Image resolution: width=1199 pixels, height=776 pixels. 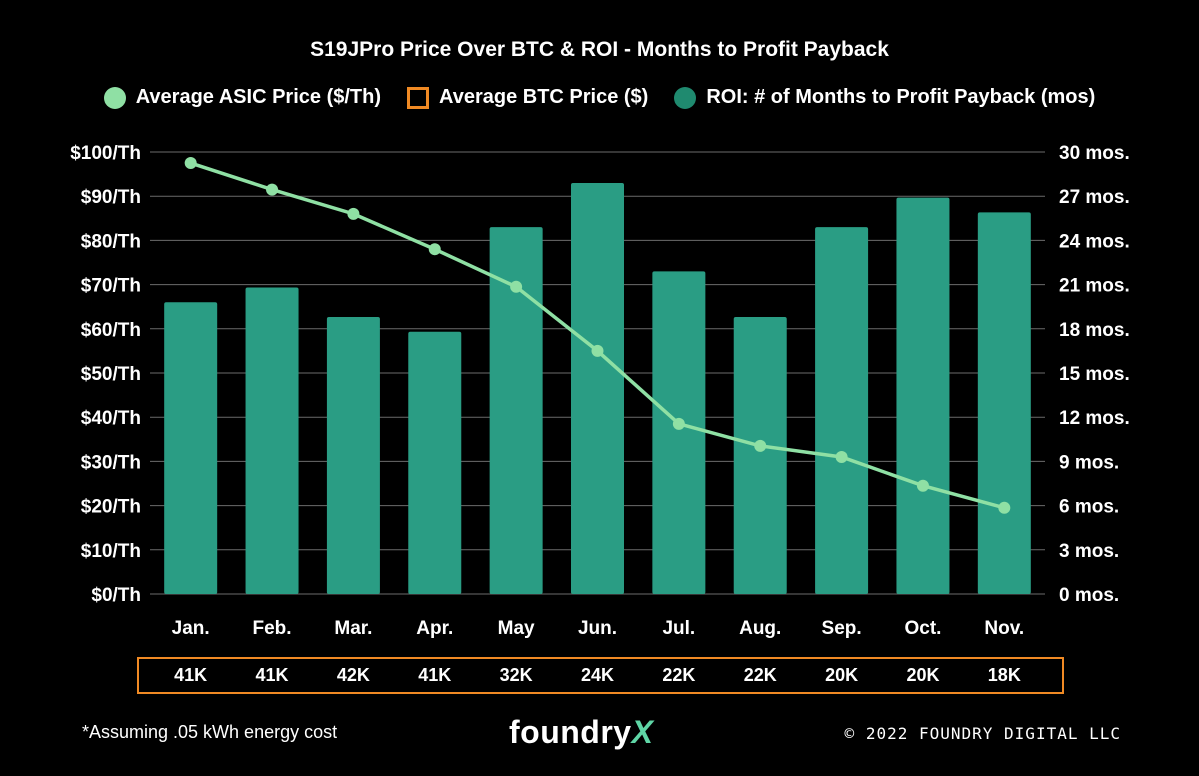 What do you see at coordinates (842, 628) in the screenshot?
I see `x-tick-label: Sep.` at bounding box center [842, 628].